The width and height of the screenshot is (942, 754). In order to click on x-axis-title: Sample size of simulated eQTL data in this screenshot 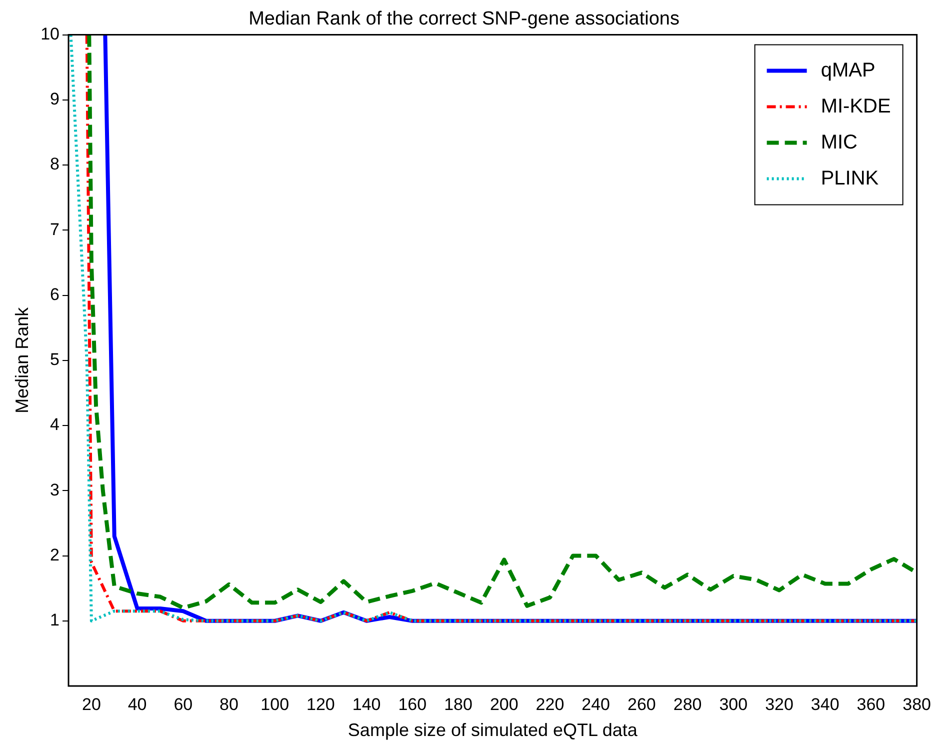, I will do `click(493, 730)`.